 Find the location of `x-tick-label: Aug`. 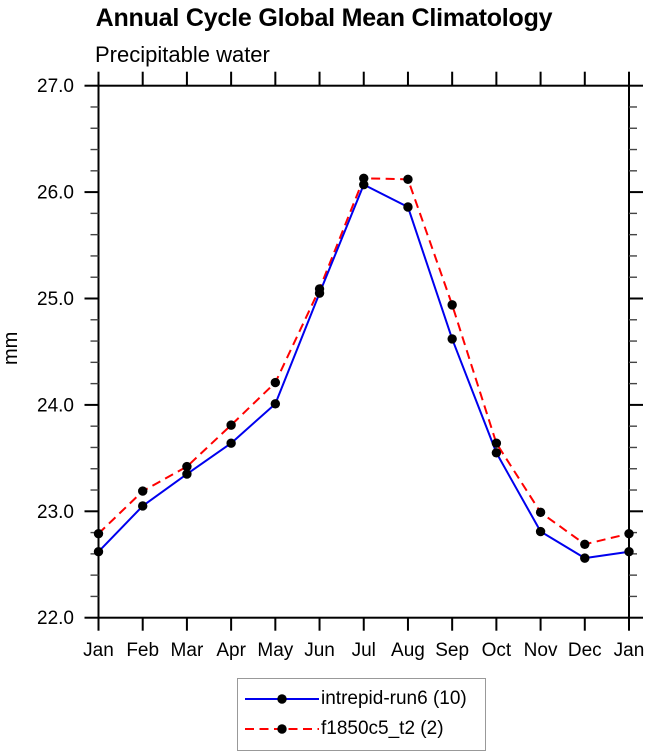

x-tick-label: Aug is located at coordinates (408, 650).